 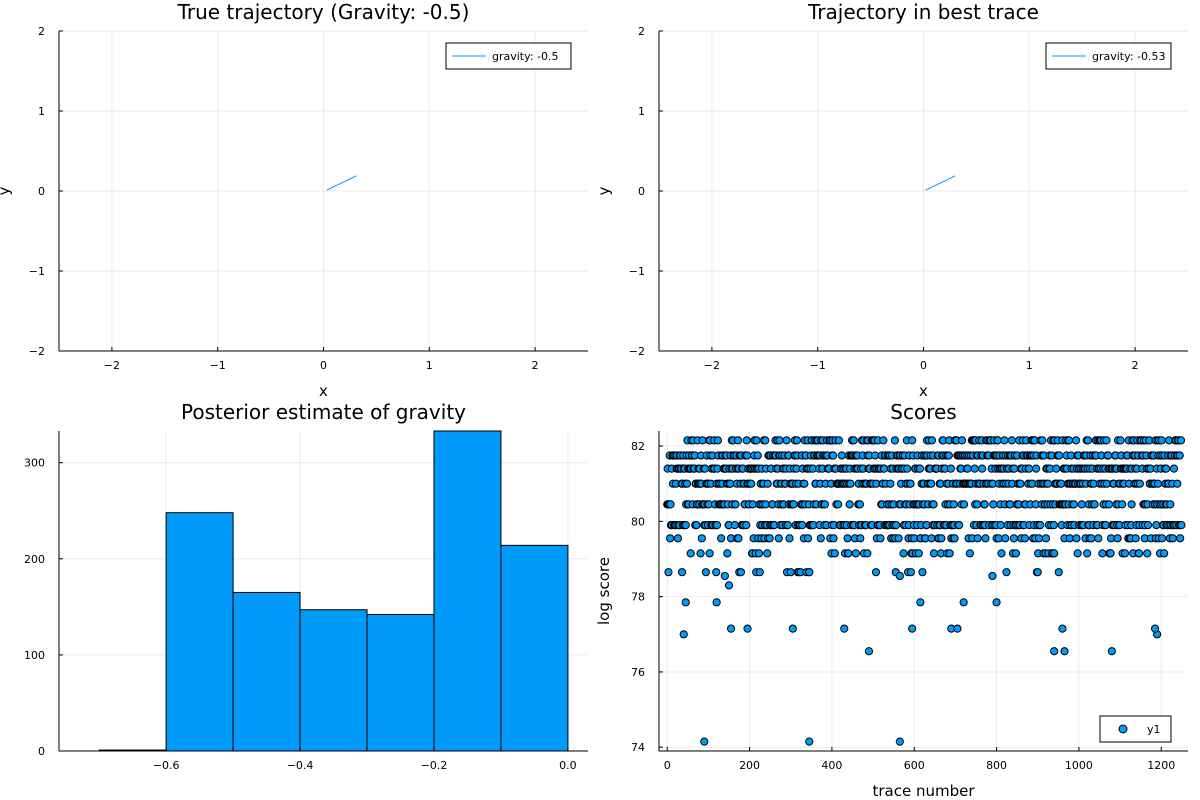 What do you see at coordinates (34, 655) in the screenshot?
I see `y-tick-label: 100` at bounding box center [34, 655].